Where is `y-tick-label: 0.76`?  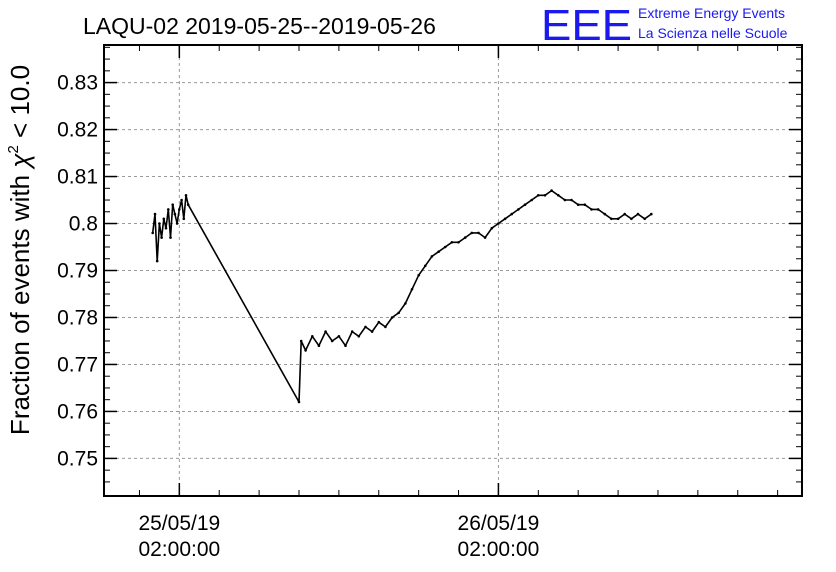
y-tick-label: 0.76 is located at coordinates (77, 411).